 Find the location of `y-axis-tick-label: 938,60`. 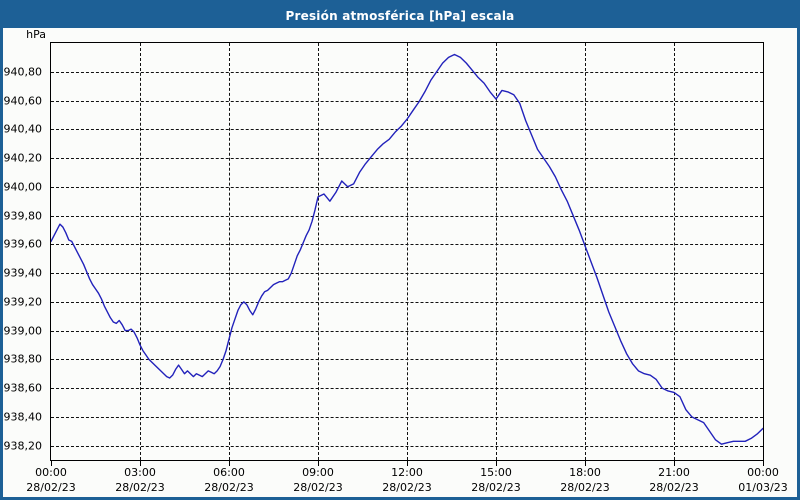

y-axis-tick-label: 938,60 is located at coordinates (23, 388).